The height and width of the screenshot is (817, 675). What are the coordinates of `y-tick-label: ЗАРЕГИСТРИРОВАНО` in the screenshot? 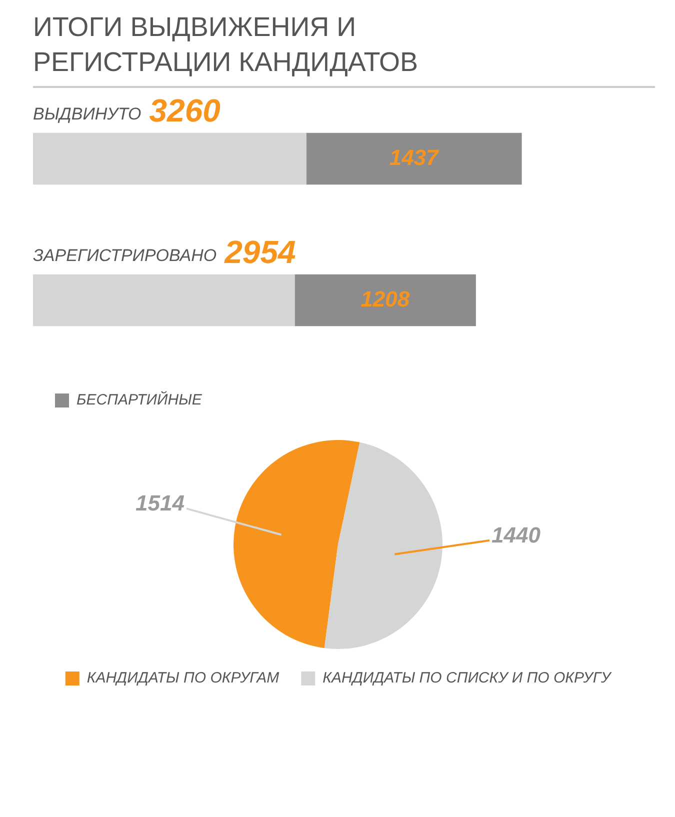 It's located at (125, 255).